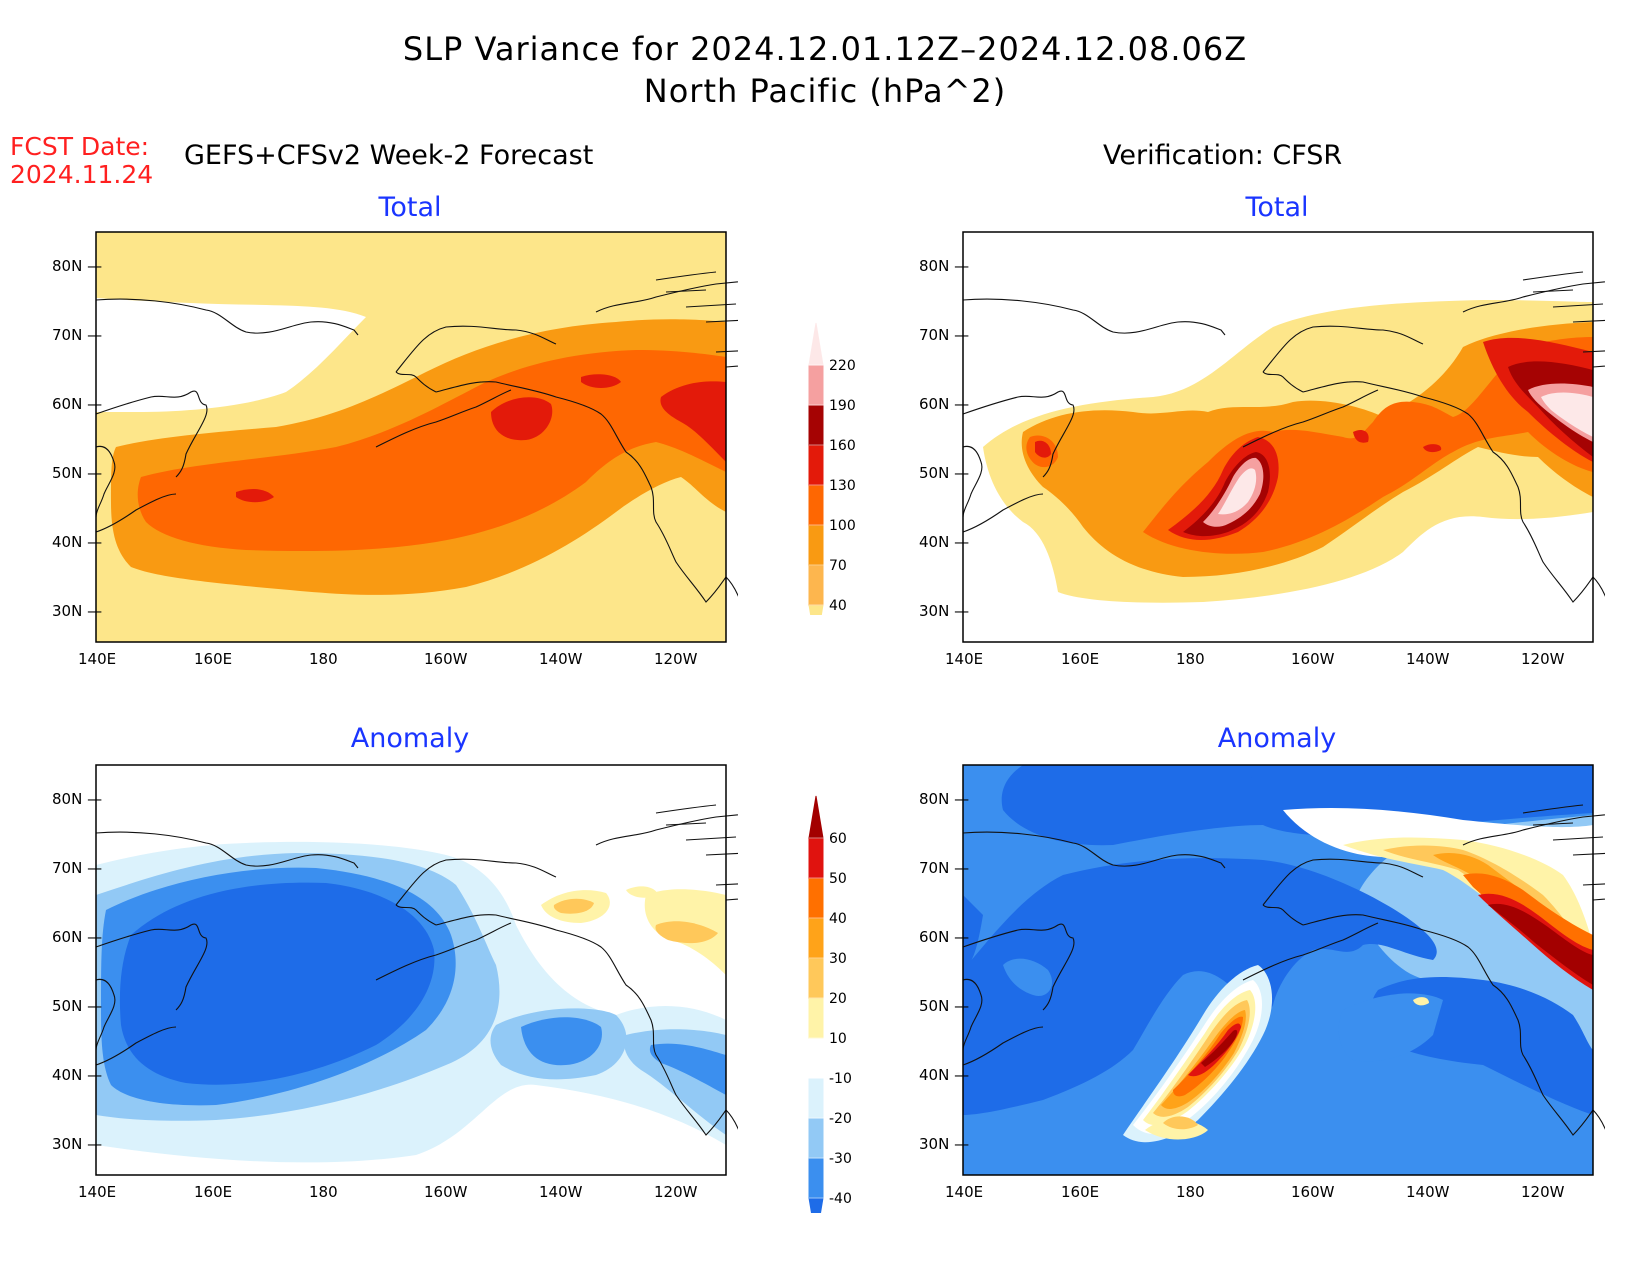 The width and height of the screenshot is (1650, 1275). Describe the element at coordinates (840, 1079) in the screenshot. I see `colorbar-label: -10` at that location.